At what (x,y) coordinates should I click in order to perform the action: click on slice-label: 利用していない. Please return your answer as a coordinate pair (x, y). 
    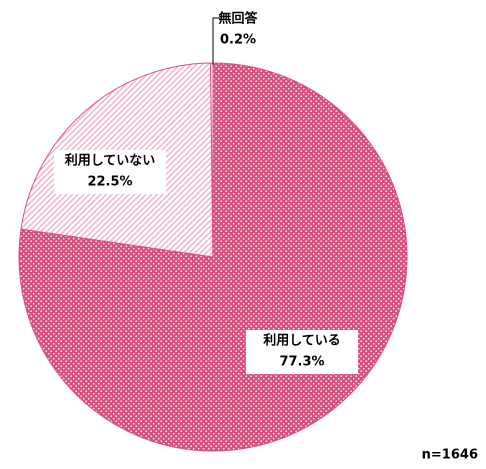
    Looking at the image, I should click on (110, 161).